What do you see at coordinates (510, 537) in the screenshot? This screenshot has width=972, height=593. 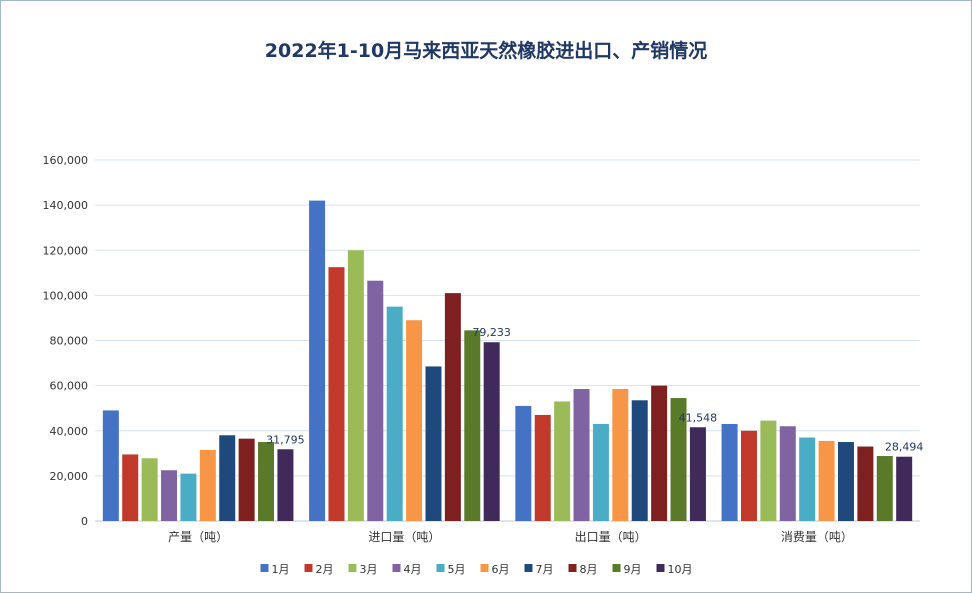 I see `x-axis-categories: 产量（吨） 进口量（吨） 出口量（吨） 消费量（吨）` at bounding box center [510, 537].